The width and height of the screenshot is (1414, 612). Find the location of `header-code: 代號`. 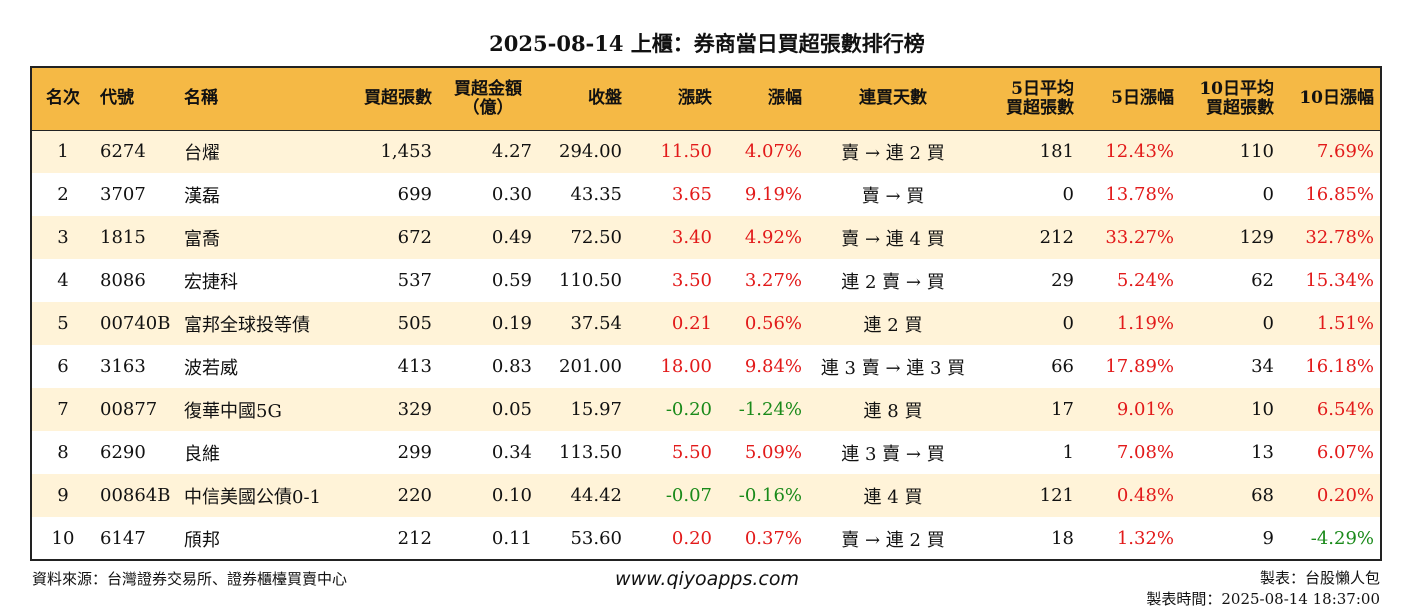

header-code: 代號 is located at coordinates (117, 98).